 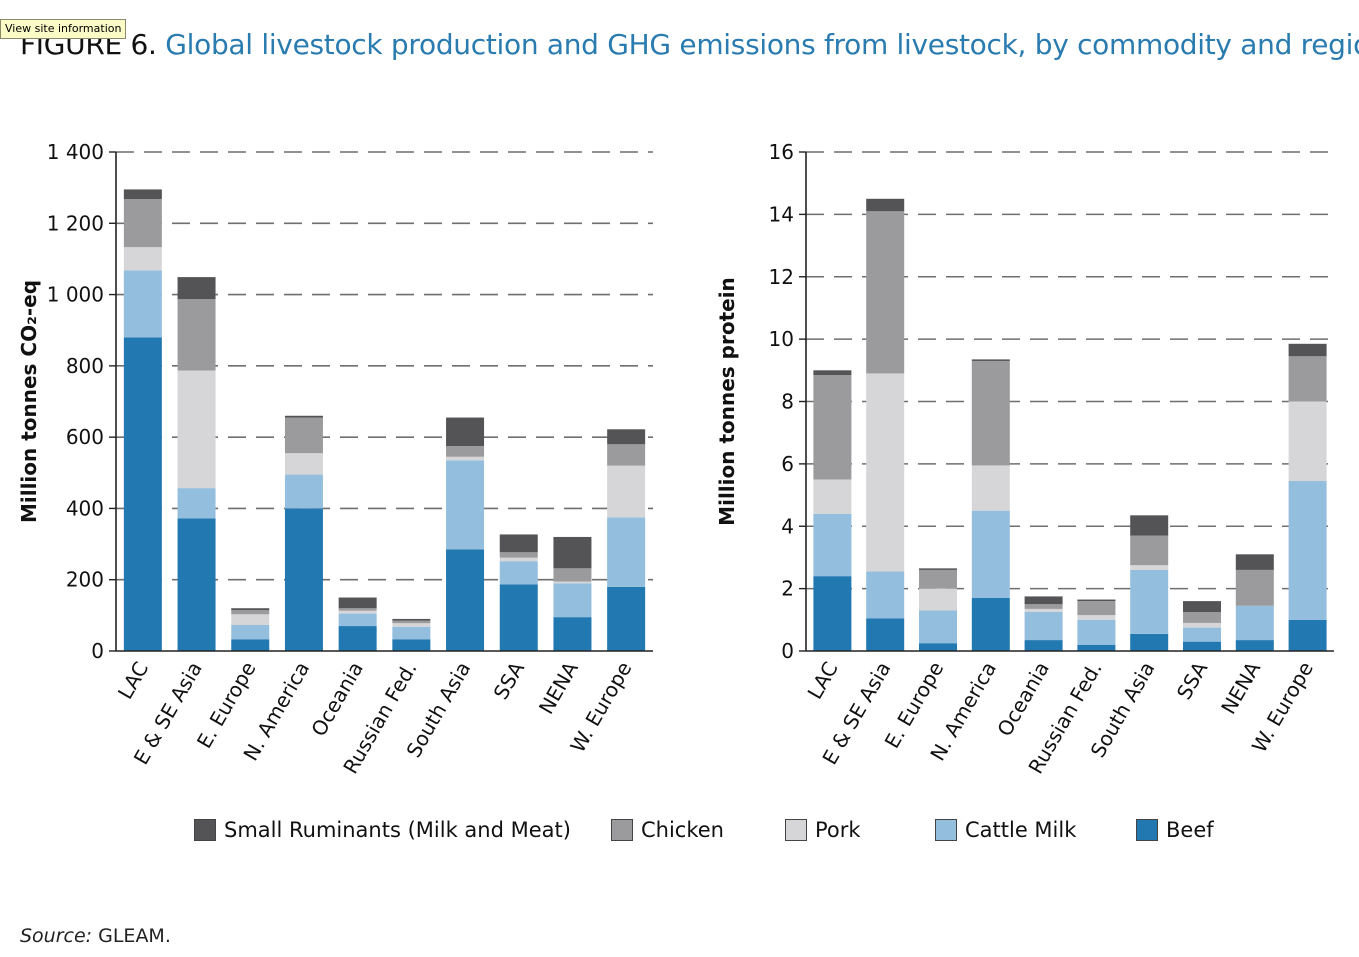 What do you see at coordinates (781, 277) in the screenshot?
I see `protein-y-tick-label: 12` at bounding box center [781, 277].